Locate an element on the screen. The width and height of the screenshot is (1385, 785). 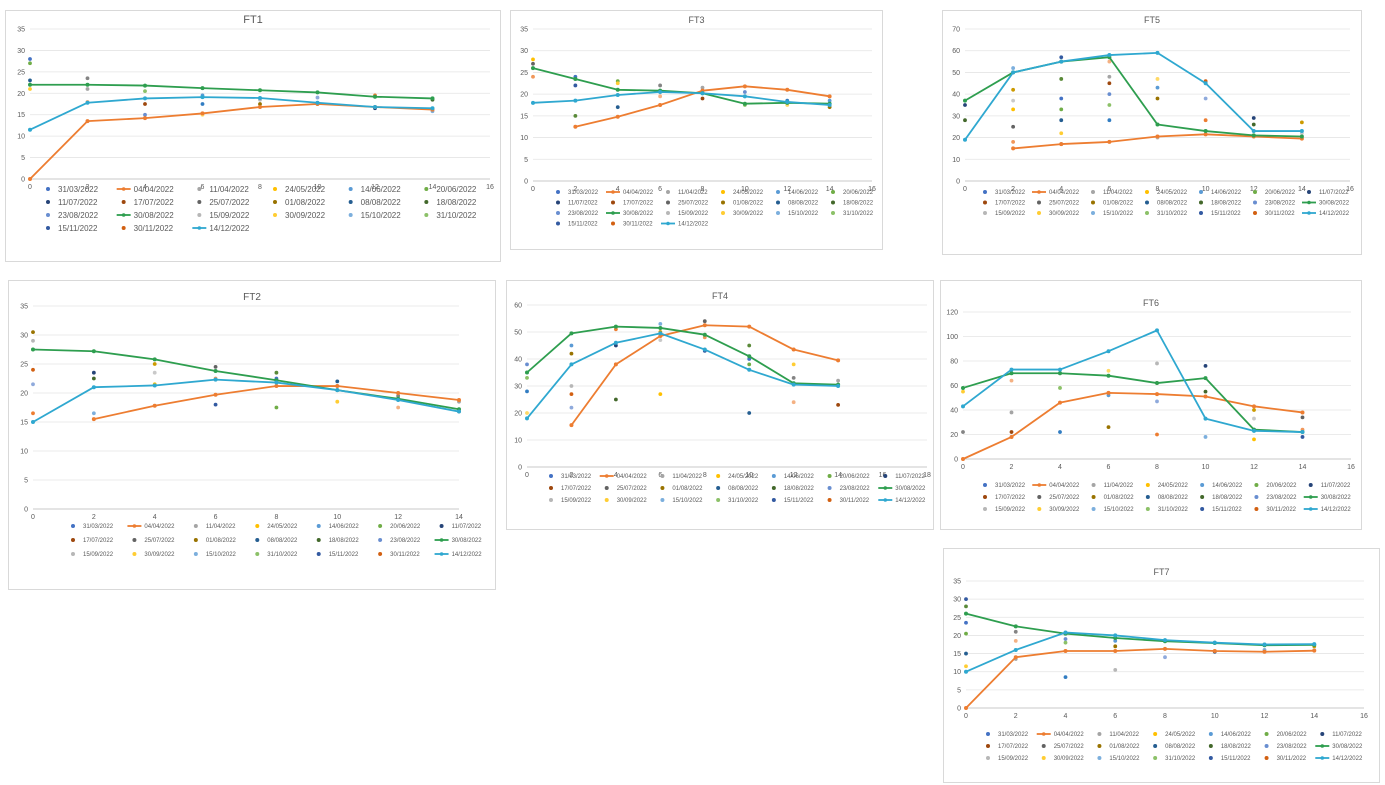
y-tick-label: 0 is located at coordinates (526, 182).